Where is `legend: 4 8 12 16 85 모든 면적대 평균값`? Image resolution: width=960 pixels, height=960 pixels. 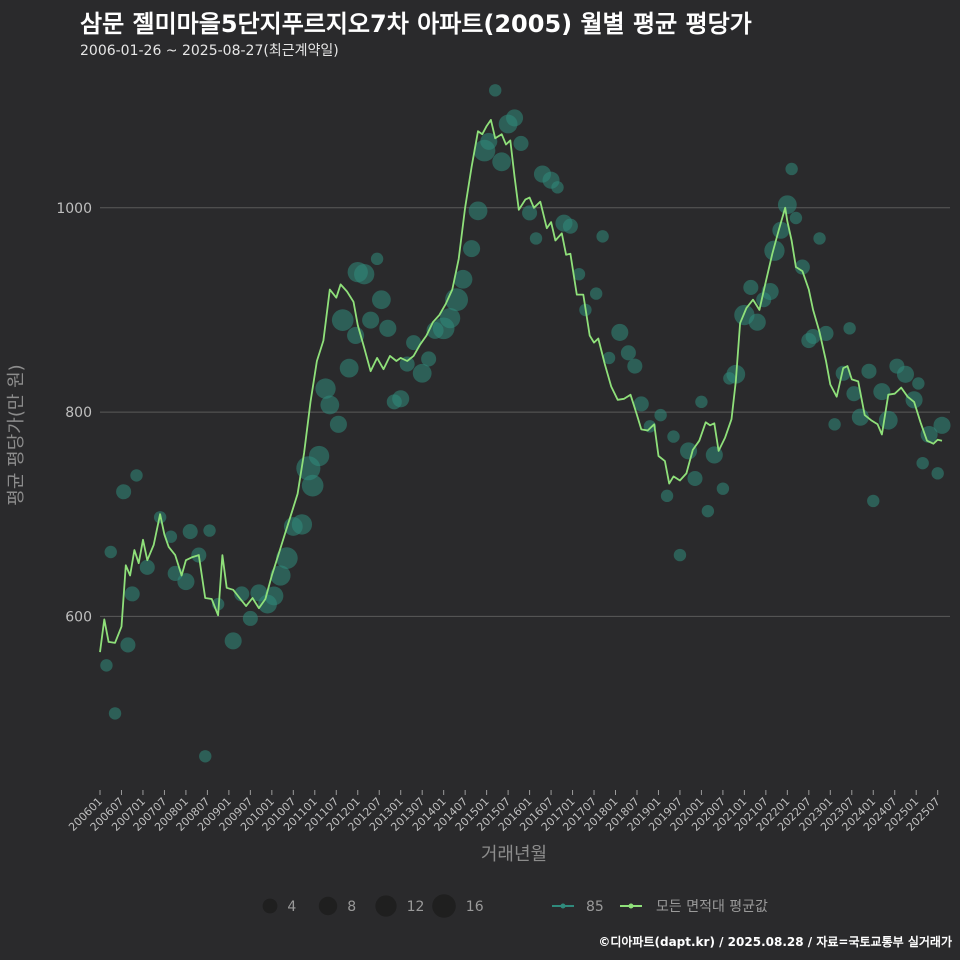 legend: 4 8 12 16 85 모든 면적대 평균값 is located at coordinates (515, 906).